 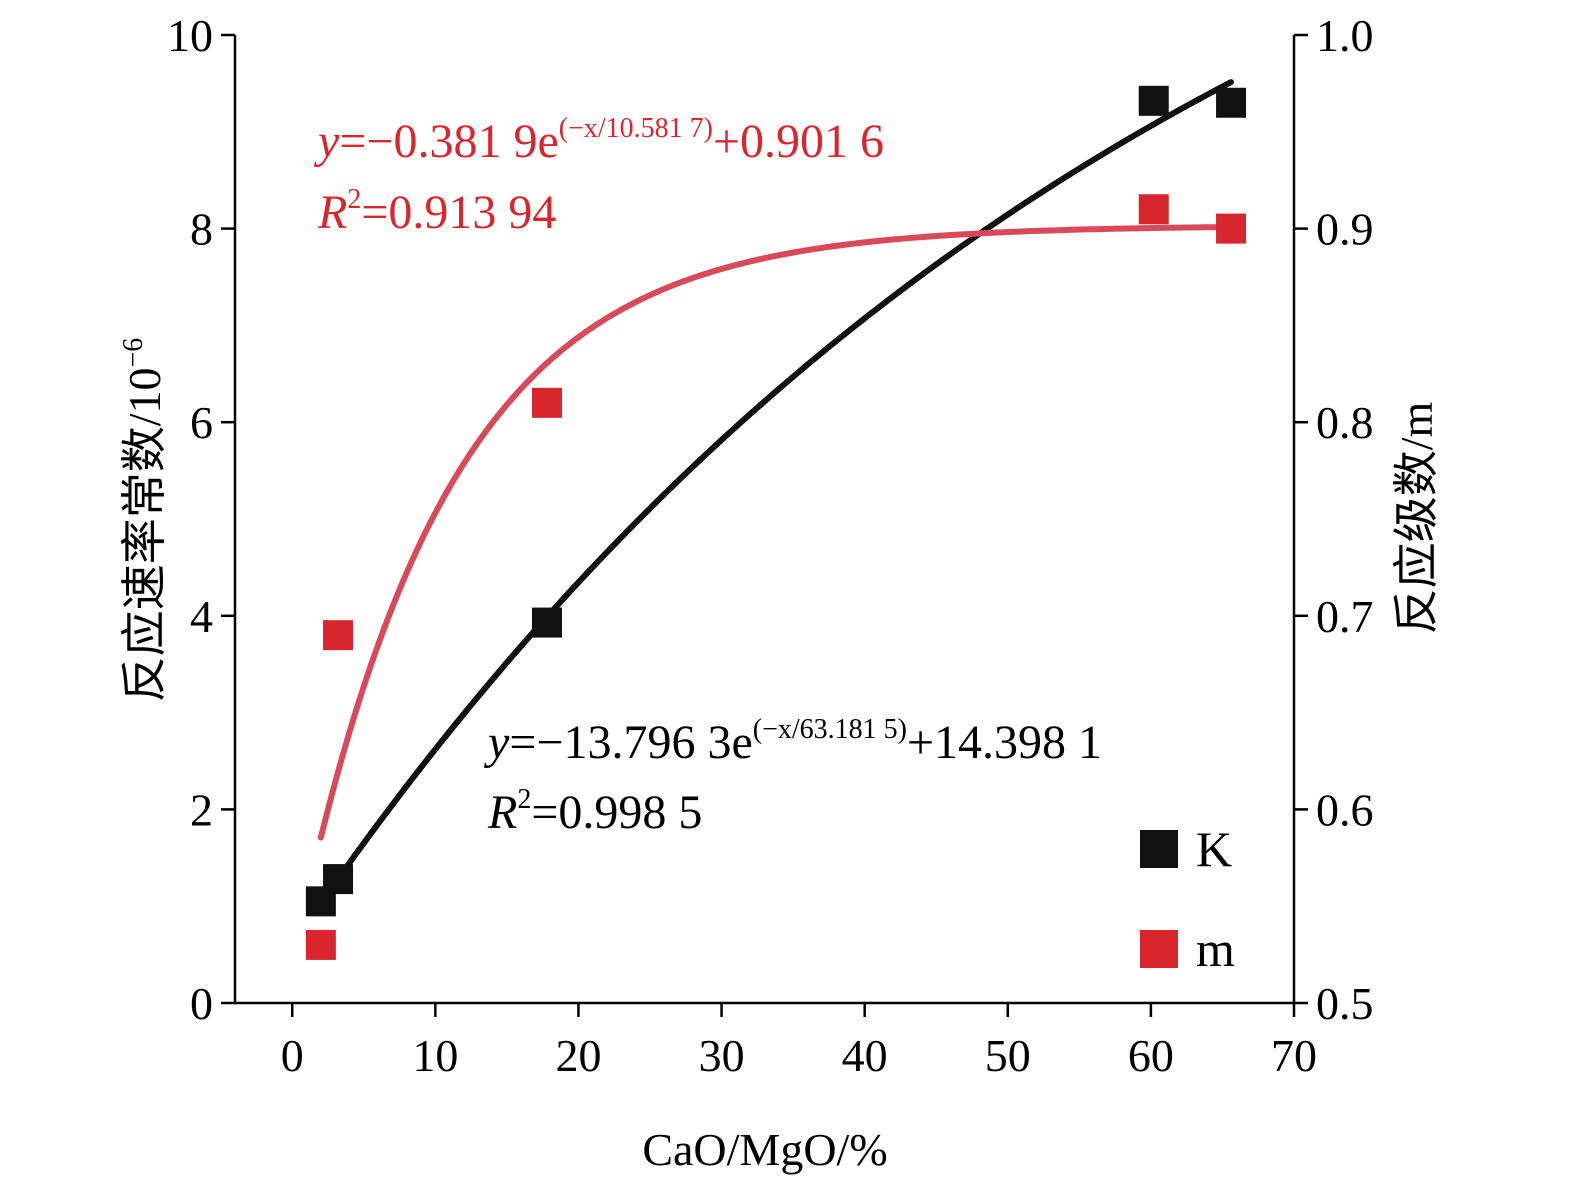 I want to click on legend: K m, so click(x=1187, y=899).